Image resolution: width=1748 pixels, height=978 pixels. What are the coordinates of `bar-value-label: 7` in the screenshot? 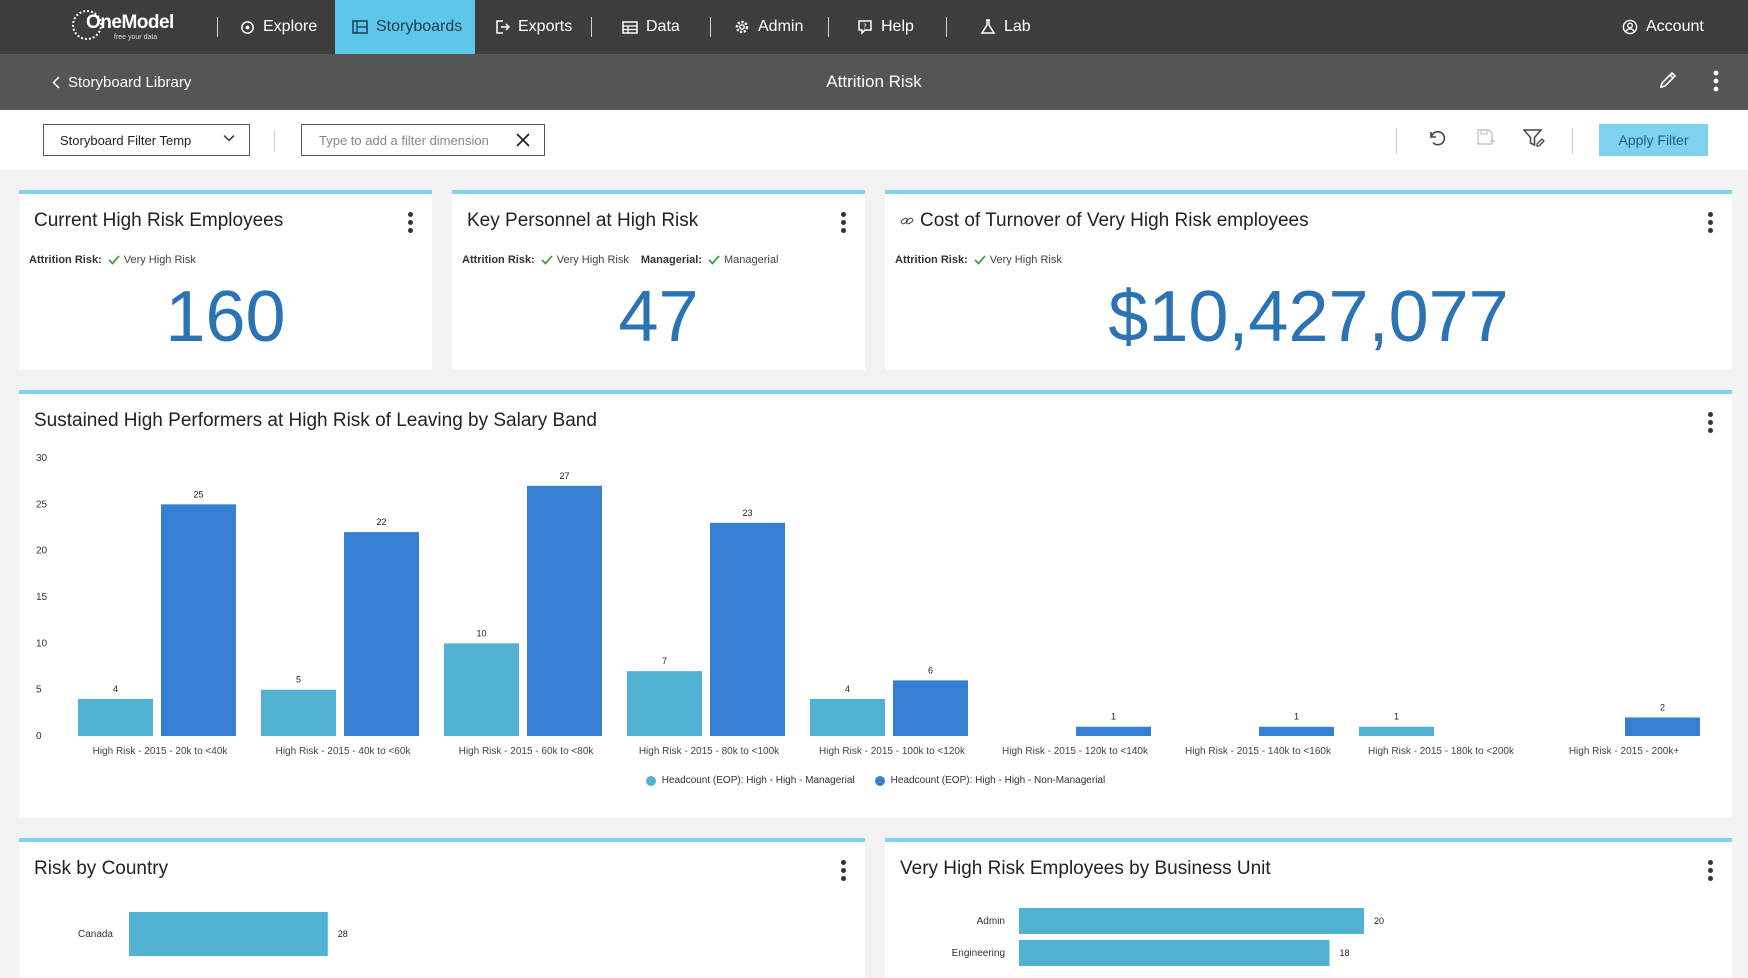 It's located at (664, 661).